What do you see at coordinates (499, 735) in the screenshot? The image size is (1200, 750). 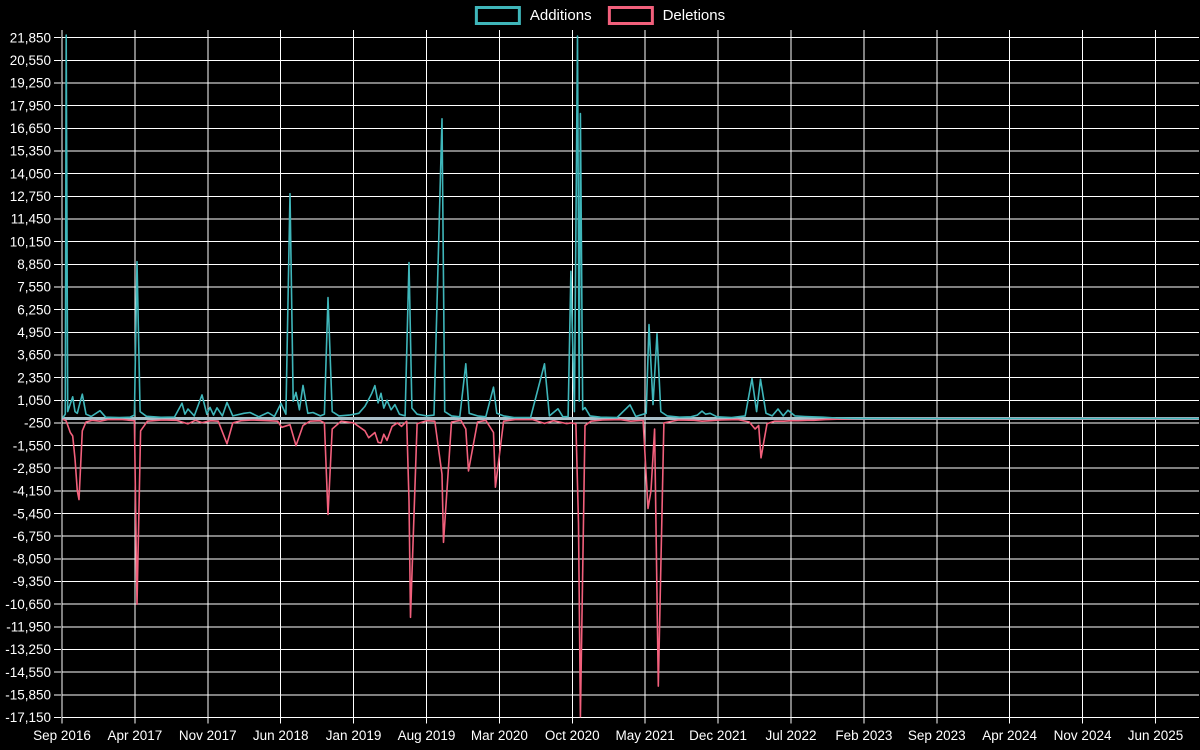 I see `x-tick-label: Mar 2020` at bounding box center [499, 735].